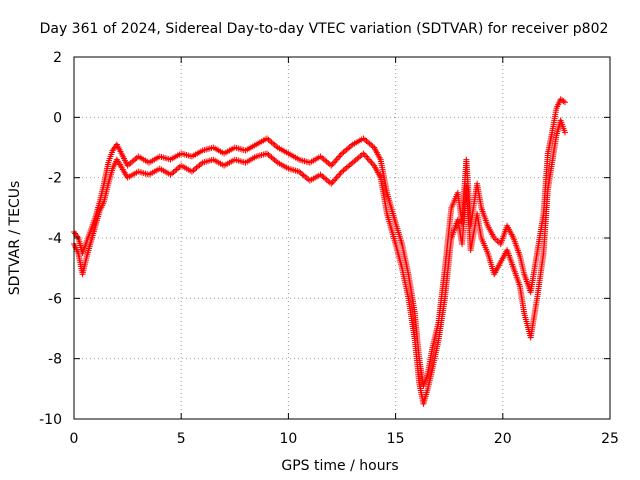  I want to click on y-tick-label: -2, so click(55, 179).